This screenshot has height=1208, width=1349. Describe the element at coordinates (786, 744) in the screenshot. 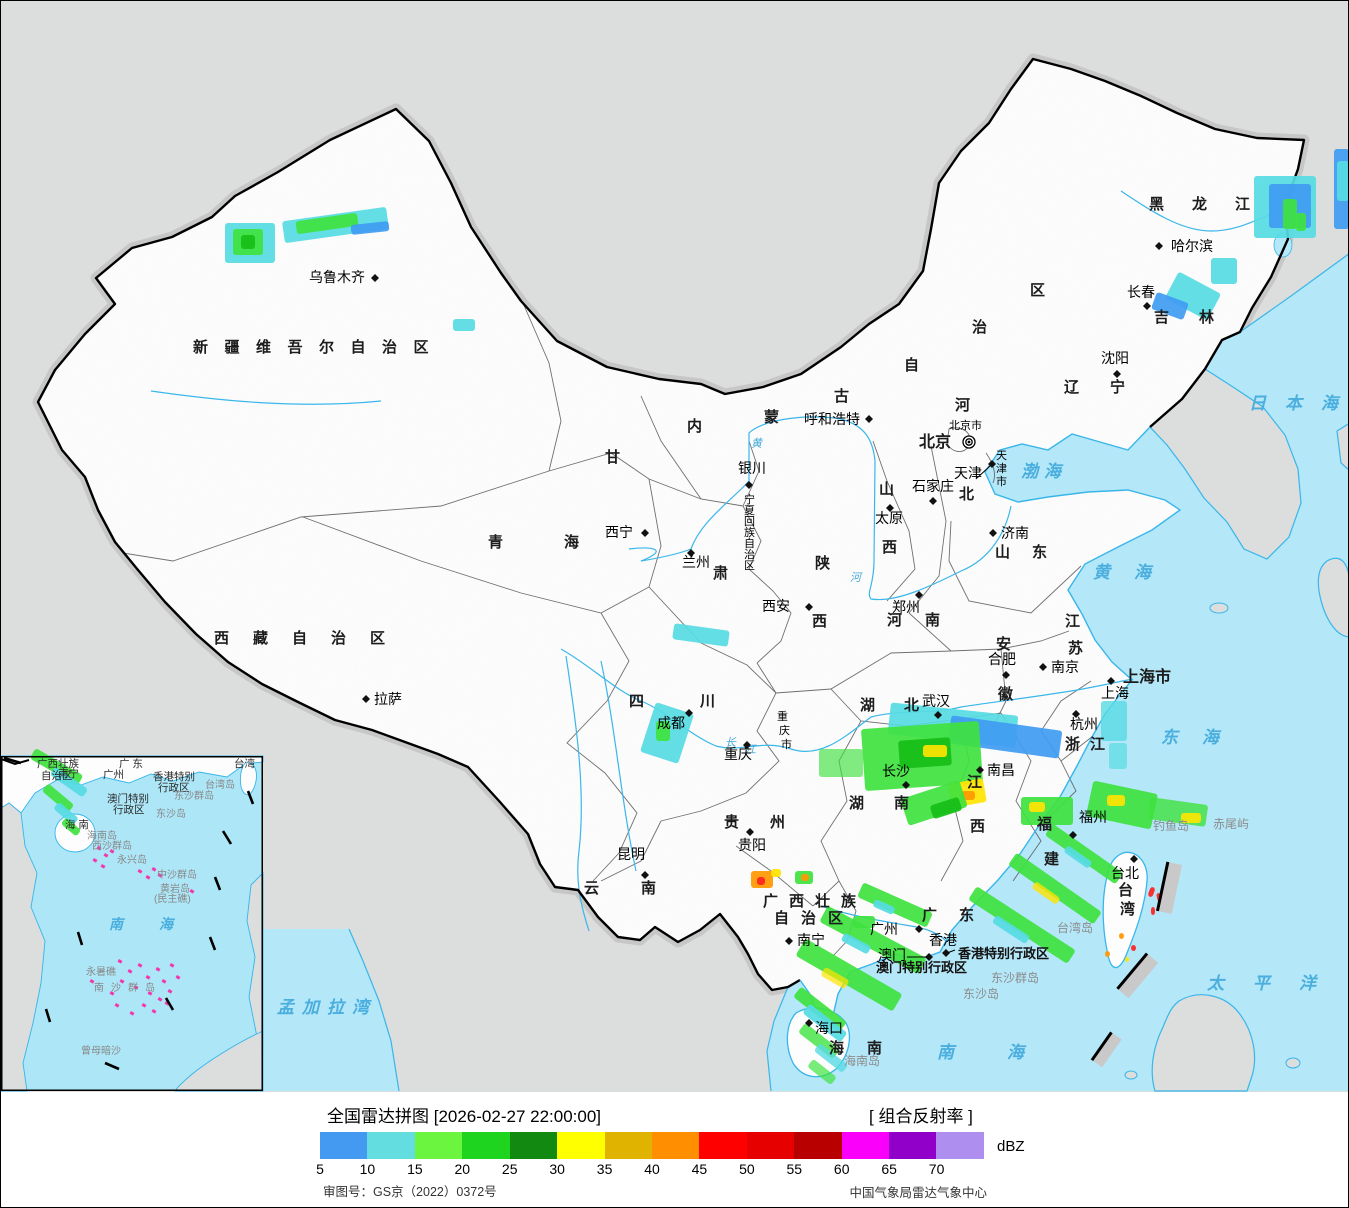

I see `map-label: 市` at that location.